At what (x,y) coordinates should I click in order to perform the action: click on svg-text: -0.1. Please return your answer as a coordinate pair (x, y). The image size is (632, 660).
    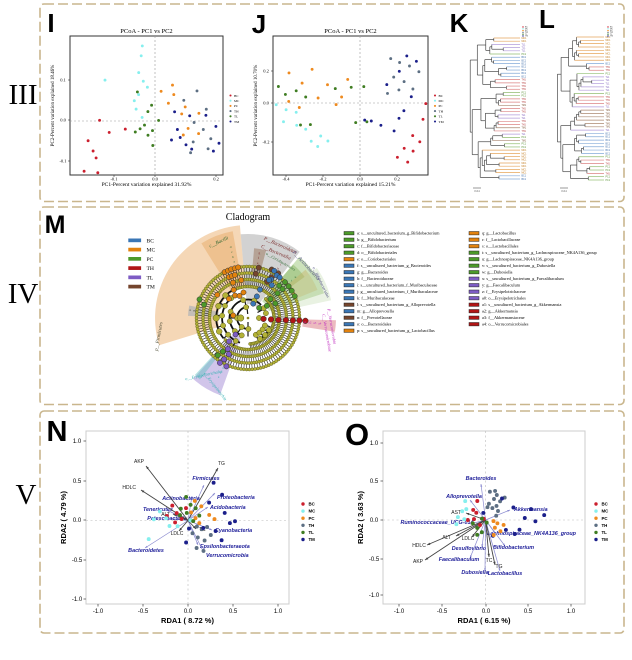
    Looking at the image, I should click on (113, 179).